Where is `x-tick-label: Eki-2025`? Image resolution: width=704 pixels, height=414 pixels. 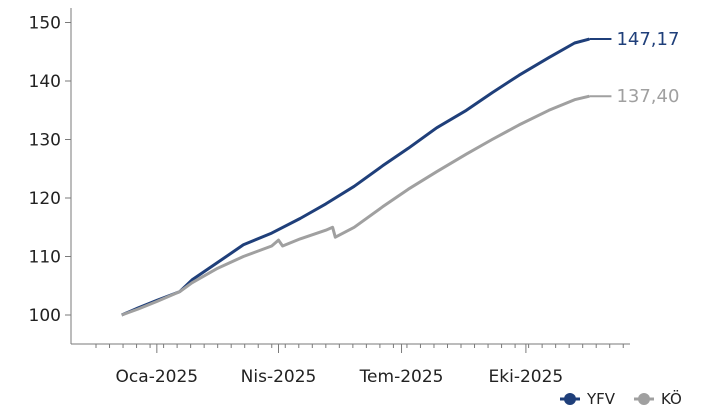
x-tick-label: Eki-2025 is located at coordinates (526, 377).